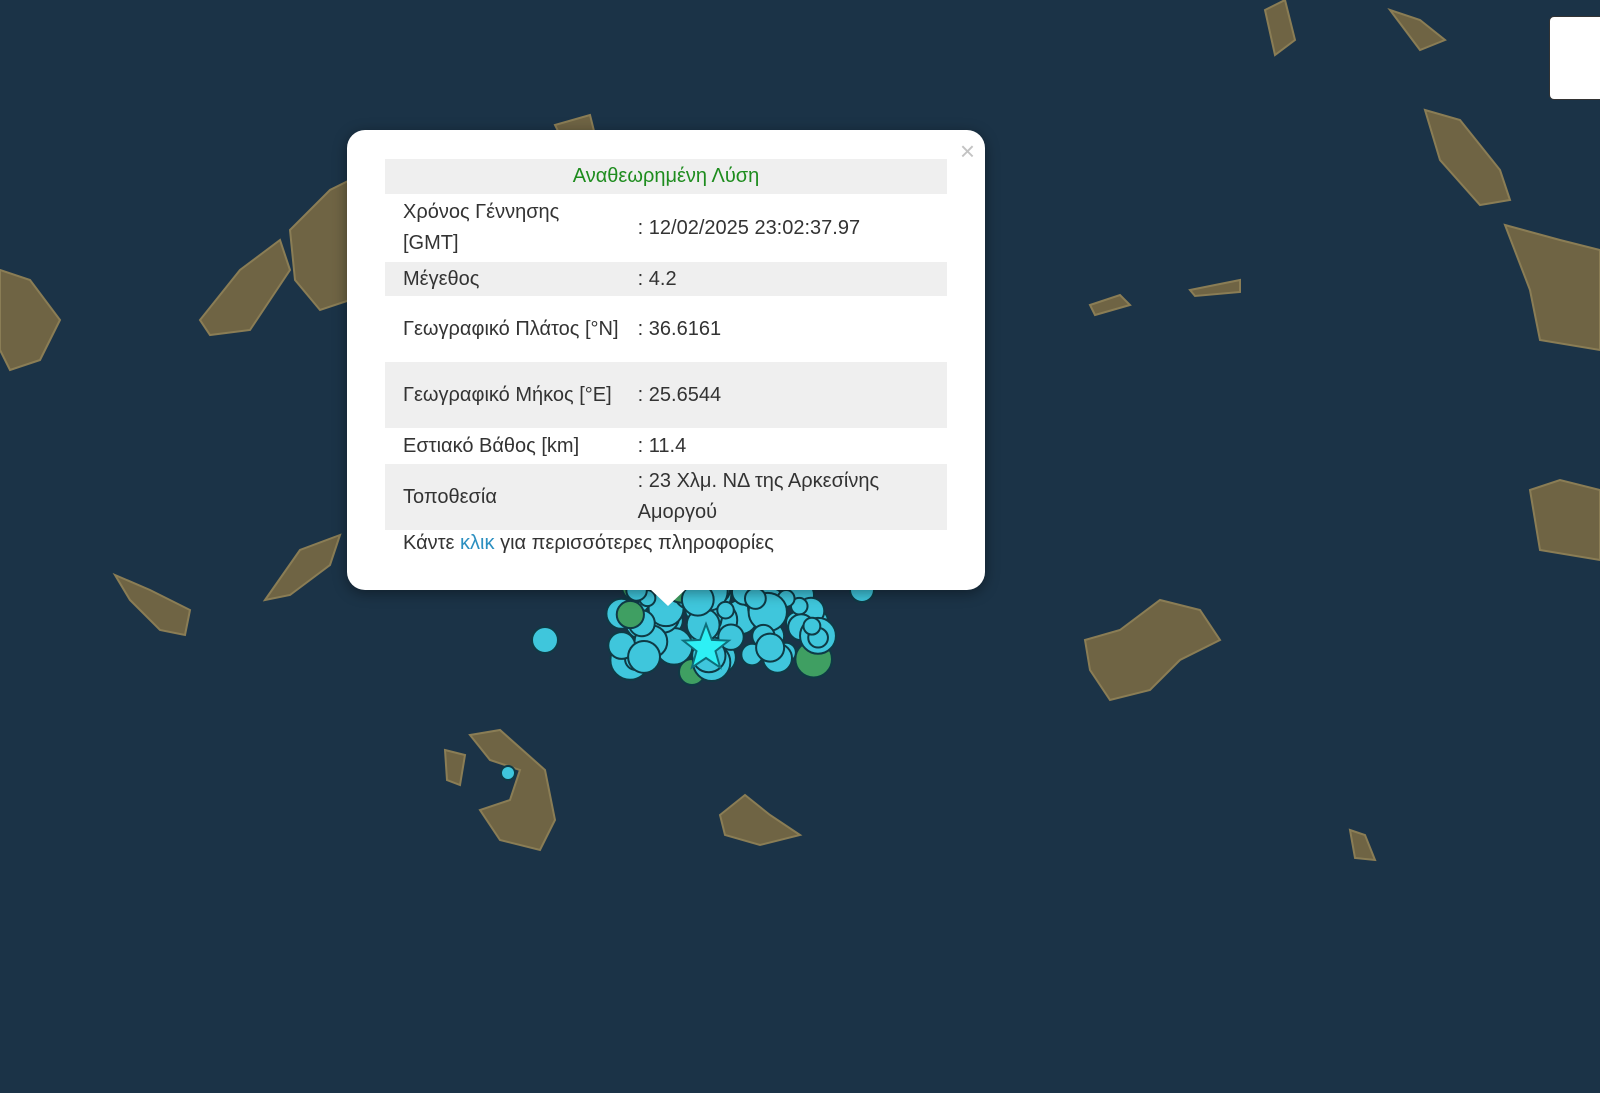  I want to click on more-suffix: για περισσότερες πληροφορίες, so click(637, 543).